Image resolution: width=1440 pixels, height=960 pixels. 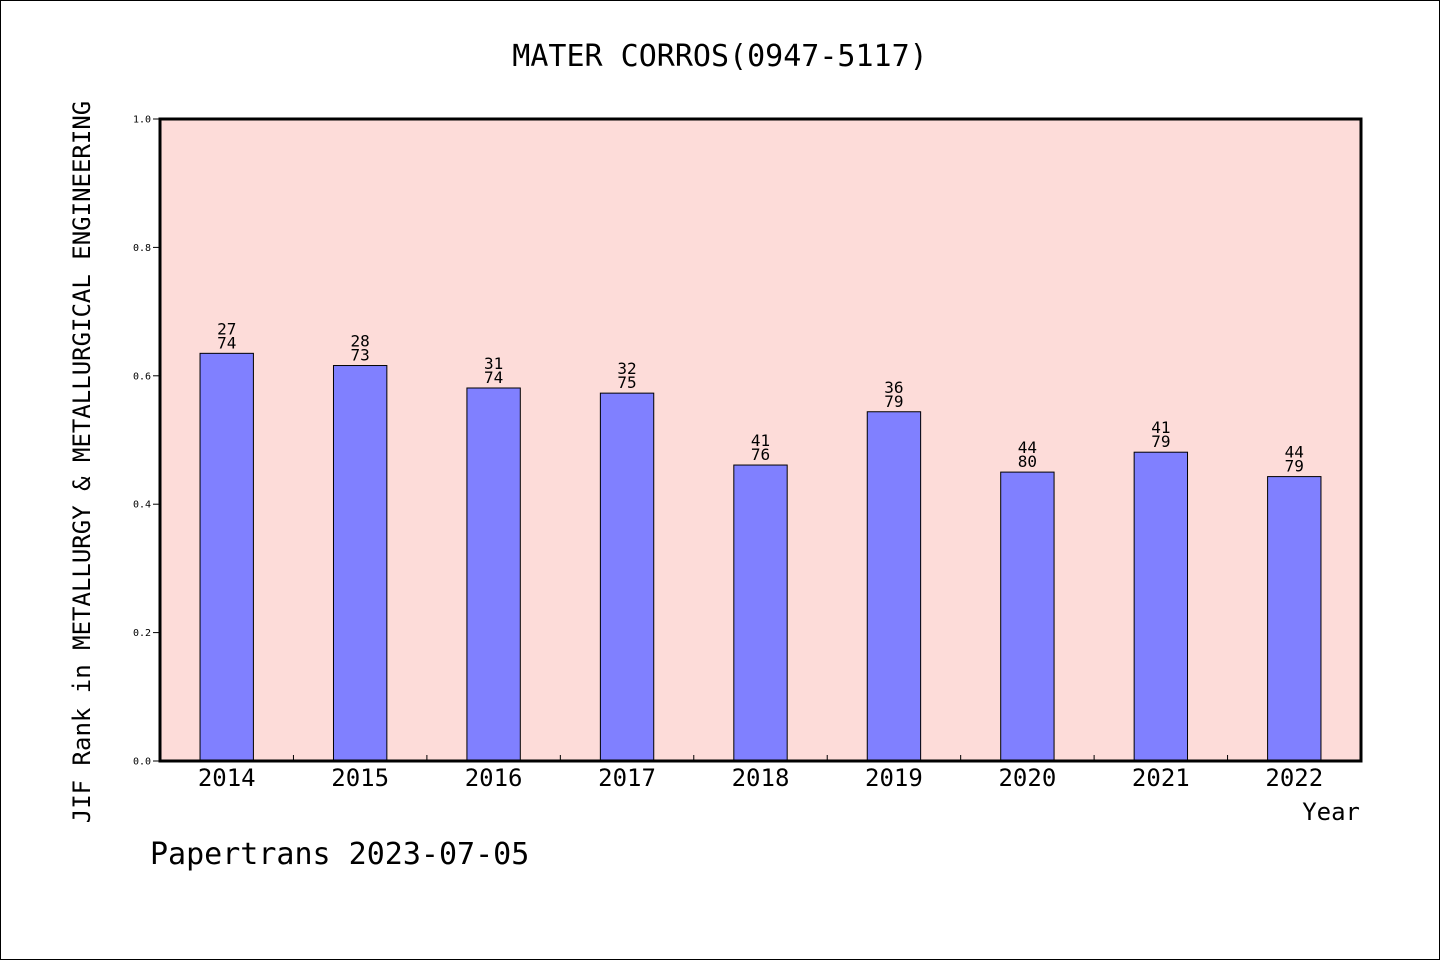 I want to click on x-tick-label: 2019, so click(x=894, y=778).